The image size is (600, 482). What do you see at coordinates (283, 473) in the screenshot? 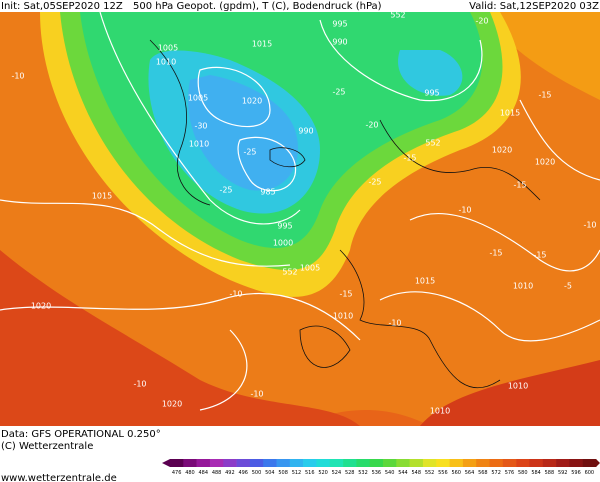
I see `colorbar-label: 508` at bounding box center [283, 473].